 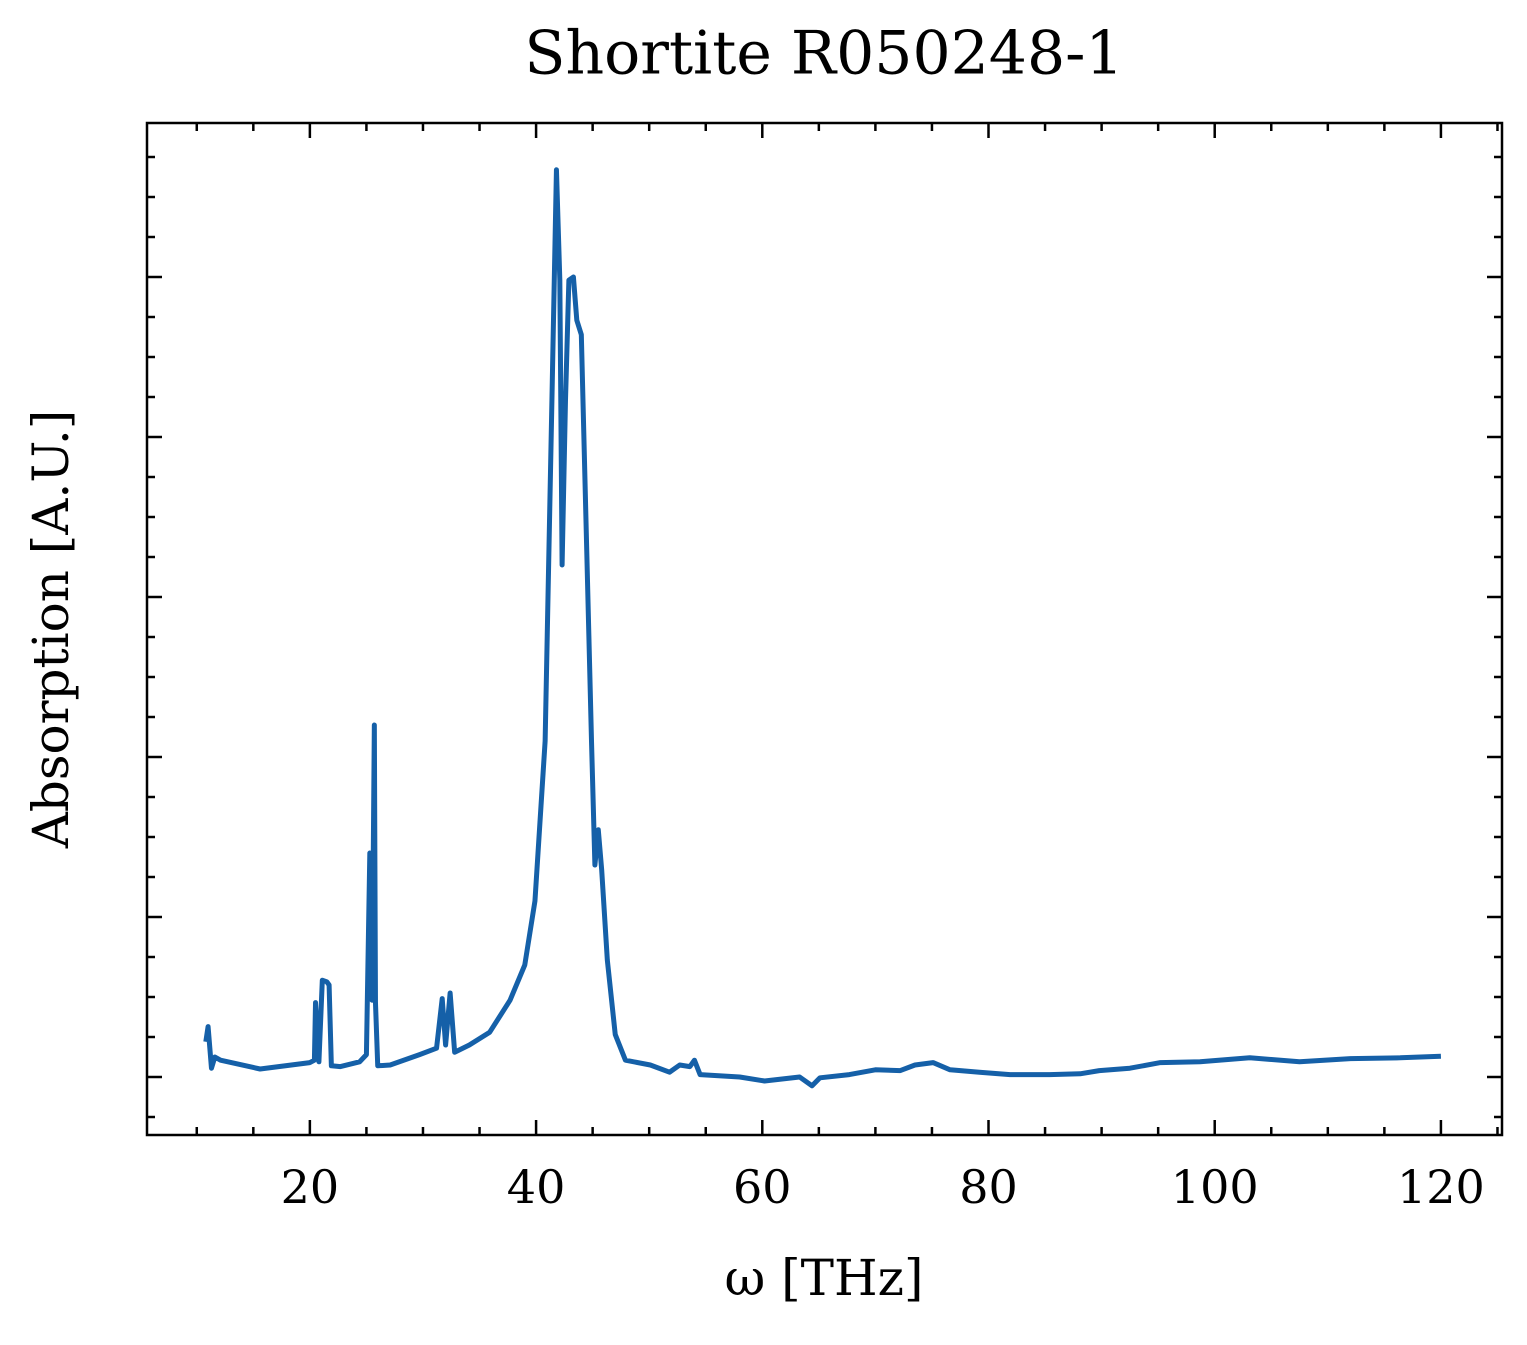 I want to click on x-tick-label: 40, so click(x=536, y=1187).